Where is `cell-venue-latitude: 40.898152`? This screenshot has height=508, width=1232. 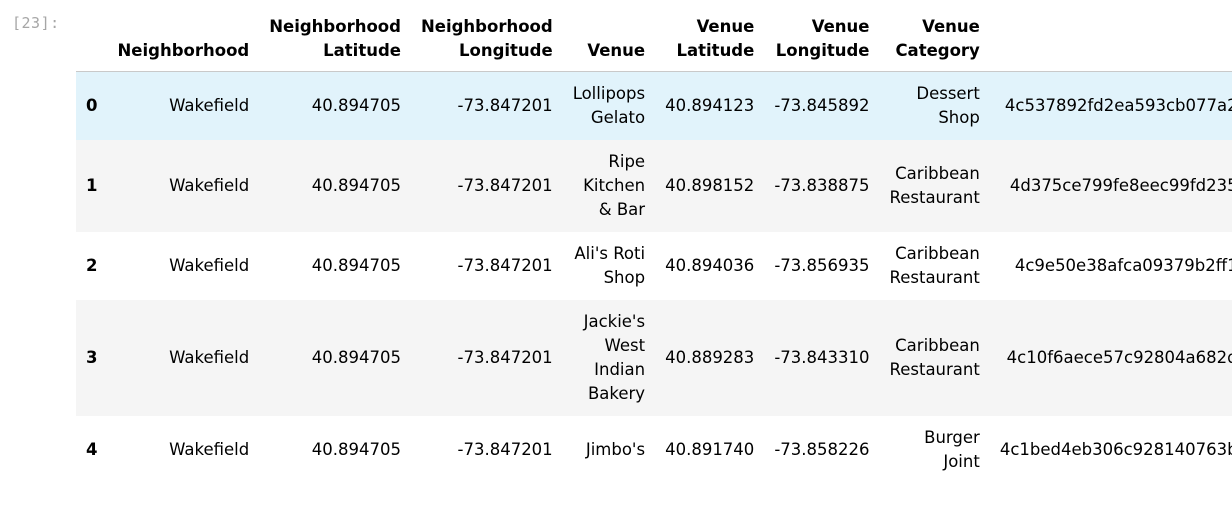
cell-venue-latitude: 40.898152 is located at coordinates (710, 185).